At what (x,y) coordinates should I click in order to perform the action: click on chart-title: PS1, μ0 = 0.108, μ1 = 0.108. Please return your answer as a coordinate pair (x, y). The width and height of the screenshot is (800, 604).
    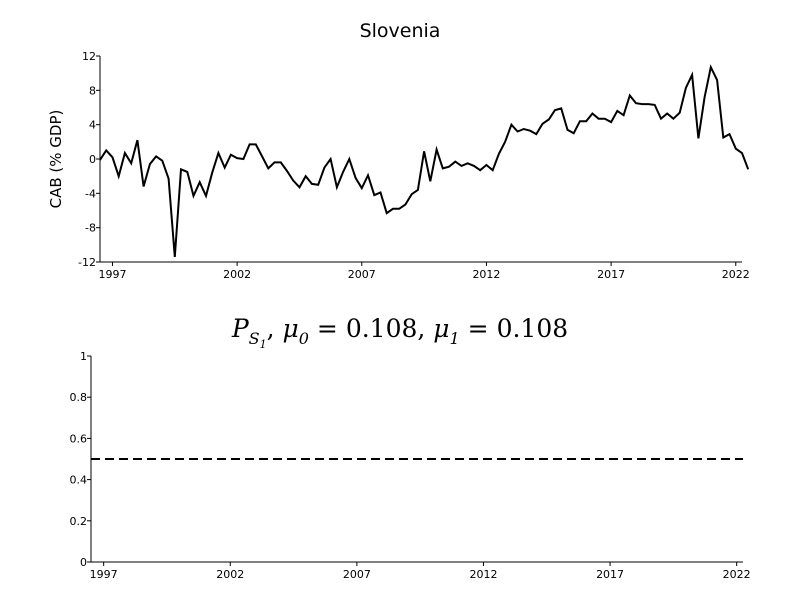
    Looking at the image, I should click on (399, 332).